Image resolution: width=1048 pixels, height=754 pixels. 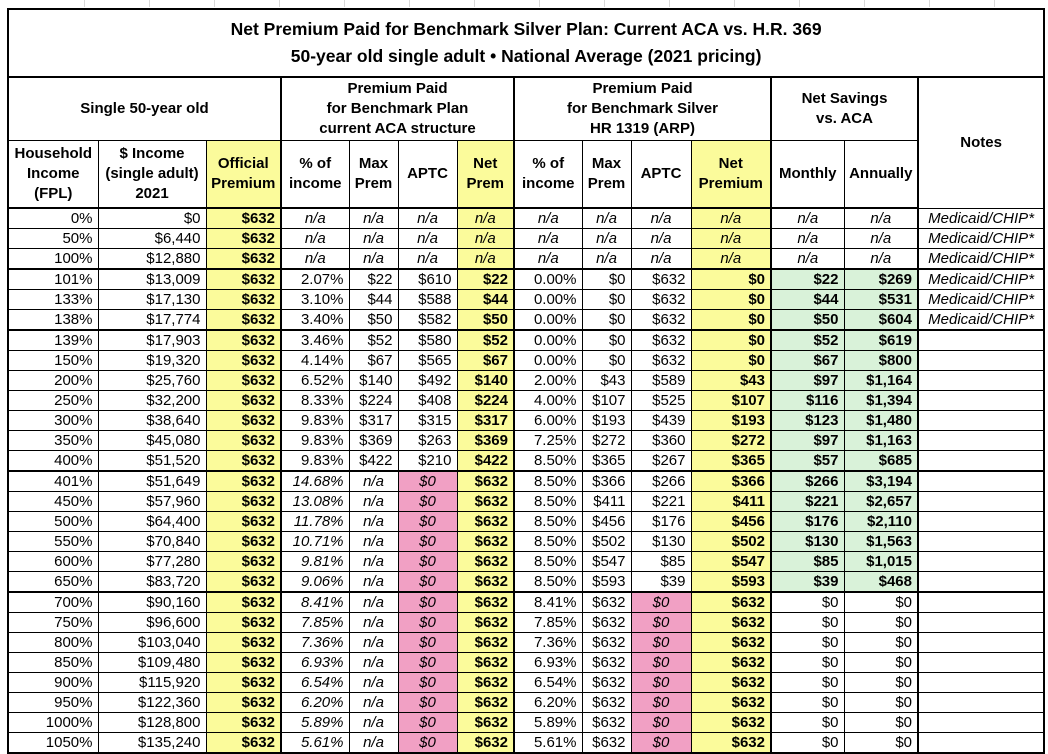 I want to click on cell-aca-aptc: $582, so click(x=427, y=320).